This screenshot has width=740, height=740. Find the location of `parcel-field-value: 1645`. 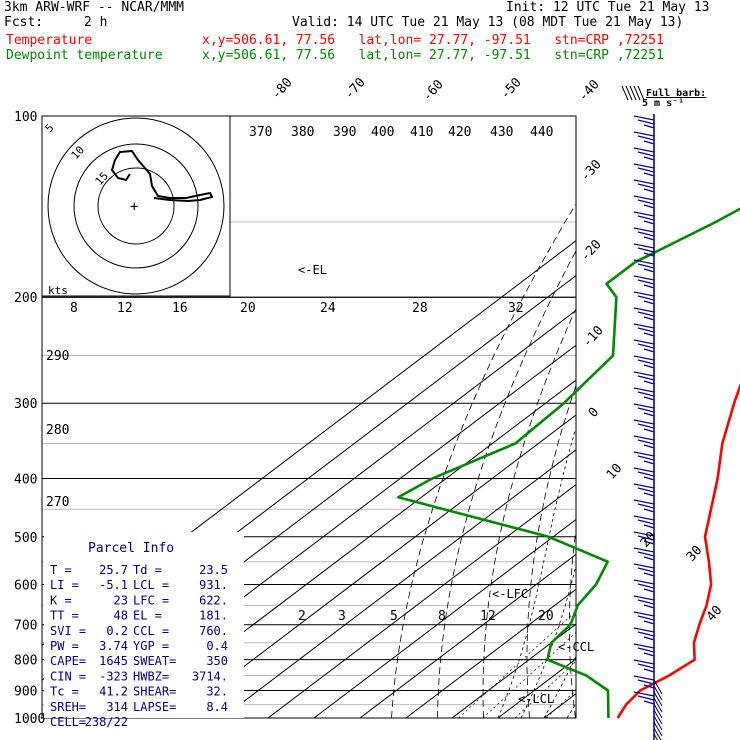

parcel-field-value: 1645 is located at coordinates (113, 661).